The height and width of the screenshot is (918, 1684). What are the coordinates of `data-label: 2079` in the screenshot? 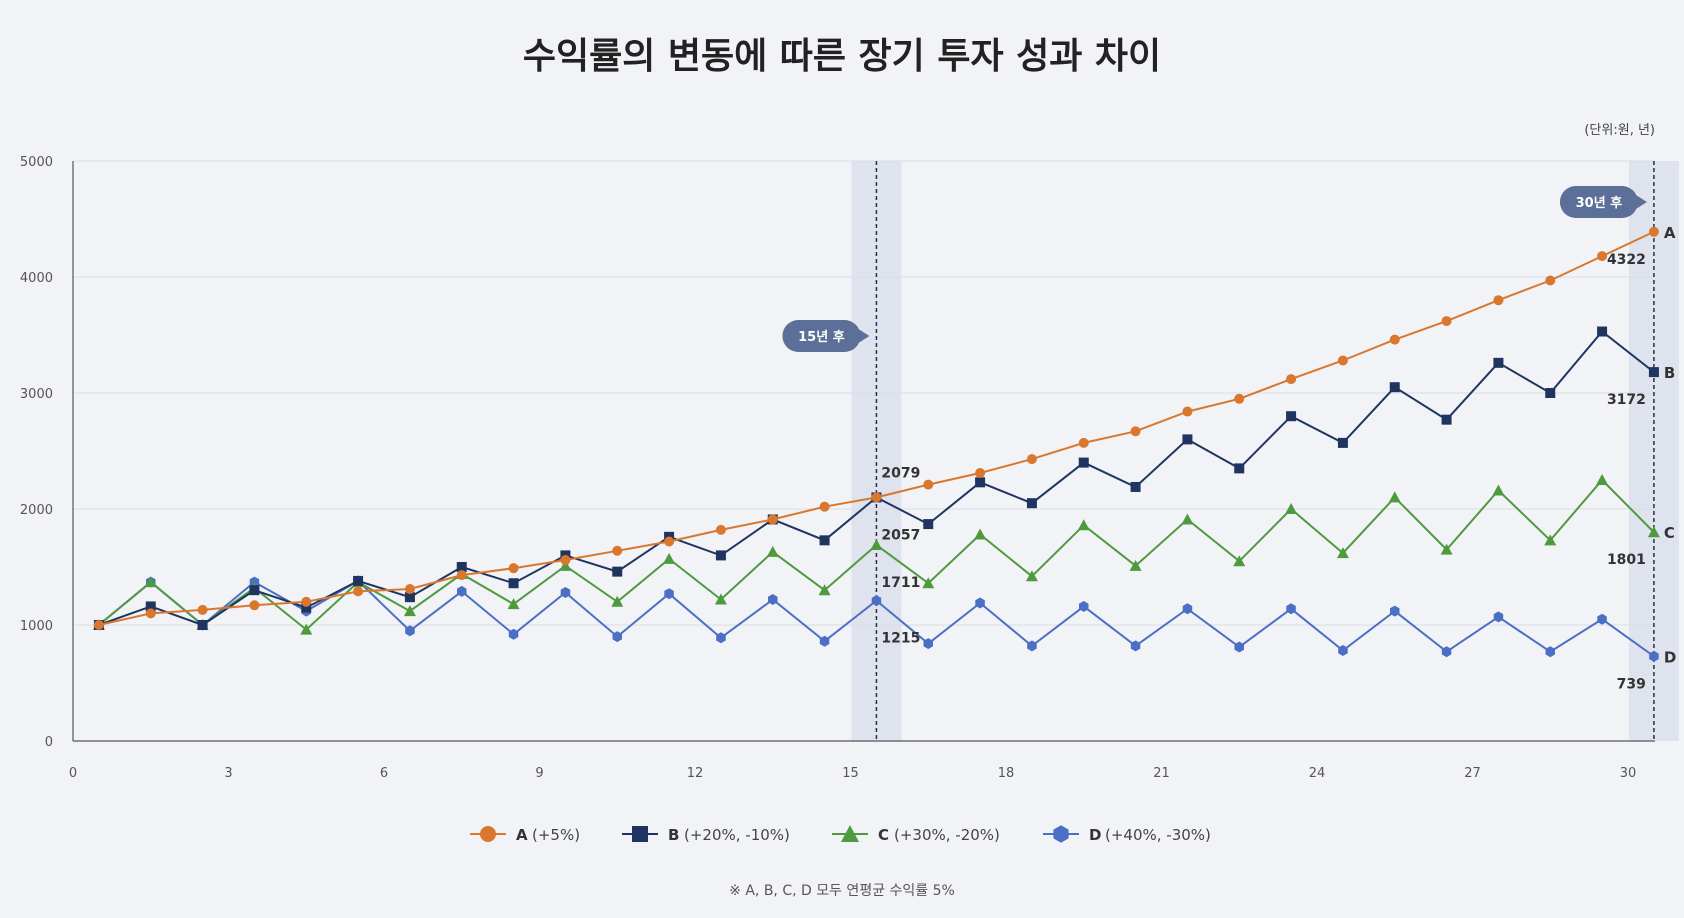 It's located at (900, 473).